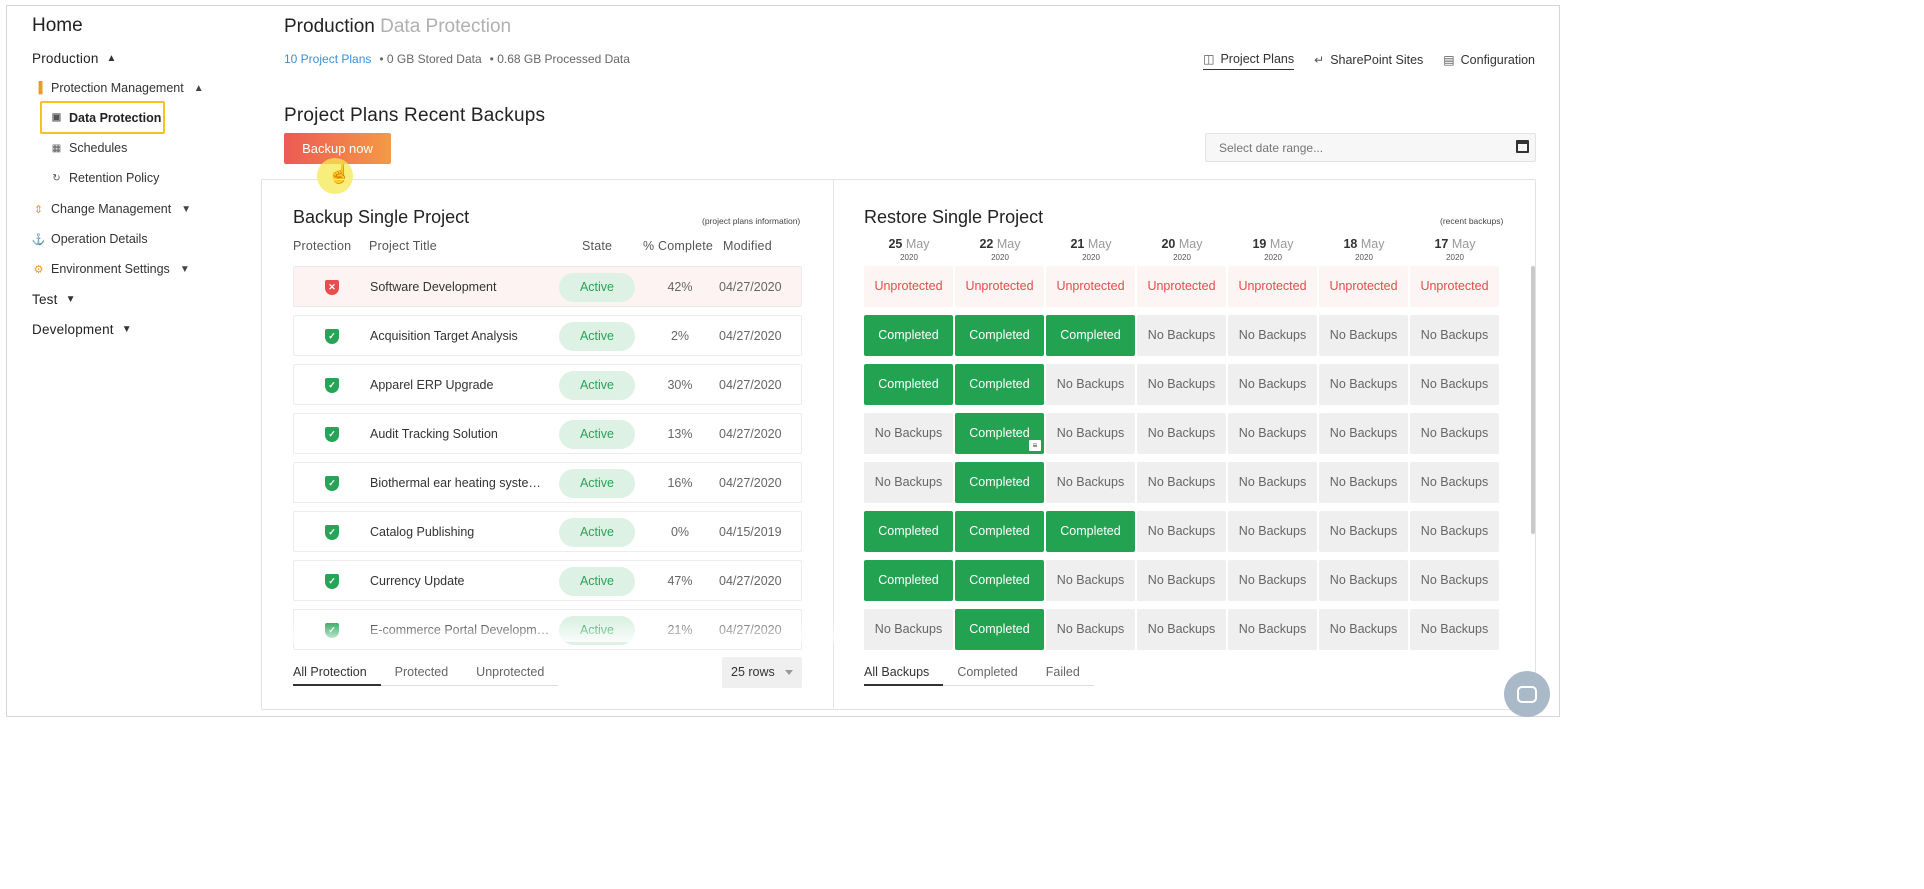 The image size is (1924, 889). I want to click on table-row: ✕ Software Development Active 42% 04/27/2020, so click(547, 286).